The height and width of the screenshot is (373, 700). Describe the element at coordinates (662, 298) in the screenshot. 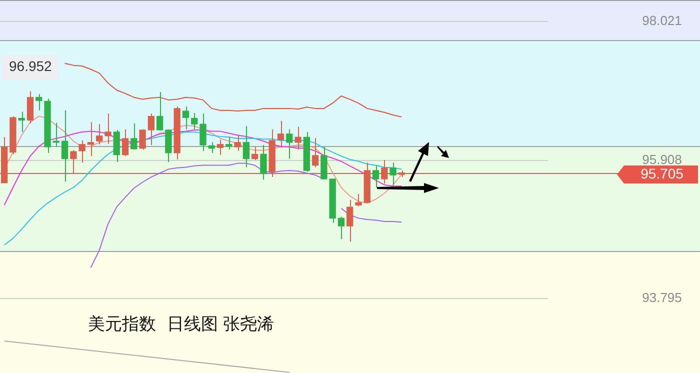

I see `y-tick-label: 93.795` at that location.